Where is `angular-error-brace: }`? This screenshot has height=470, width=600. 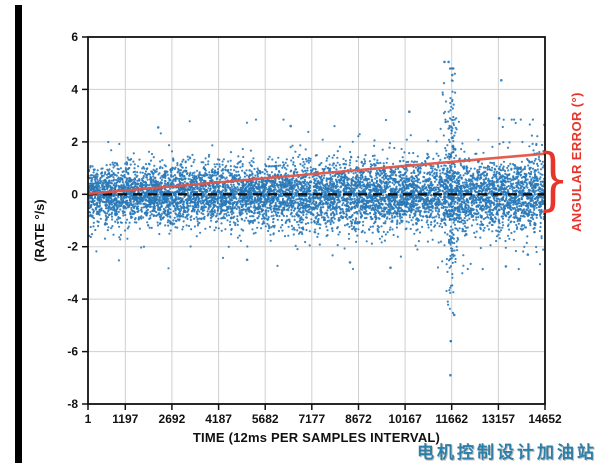
angular-error-brace: } is located at coordinates (553, 179).